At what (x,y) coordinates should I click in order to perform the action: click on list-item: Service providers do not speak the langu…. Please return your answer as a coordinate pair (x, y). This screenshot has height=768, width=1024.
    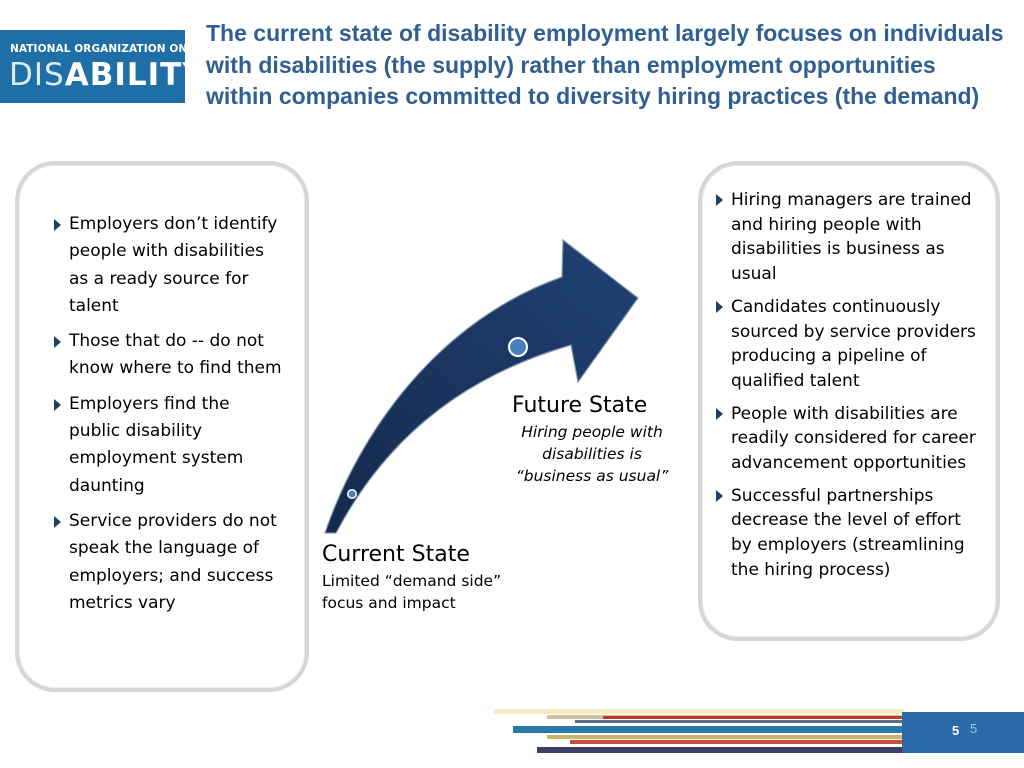
    Looking at the image, I should click on (169, 562).